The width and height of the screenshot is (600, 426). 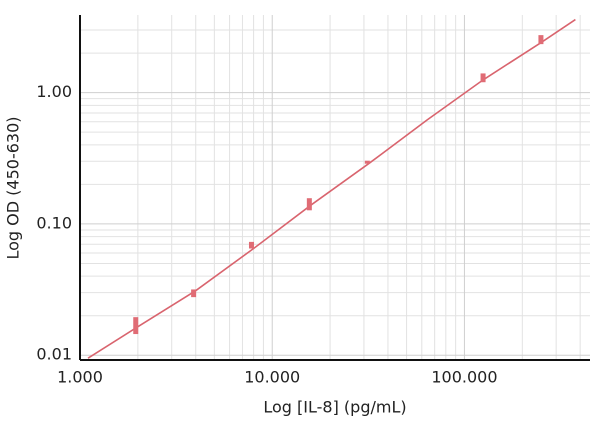 What do you see at coordinates (80, 377) in the screenshot?
I see `x-tick-label: 1.000` at bounding box center [80, 377].